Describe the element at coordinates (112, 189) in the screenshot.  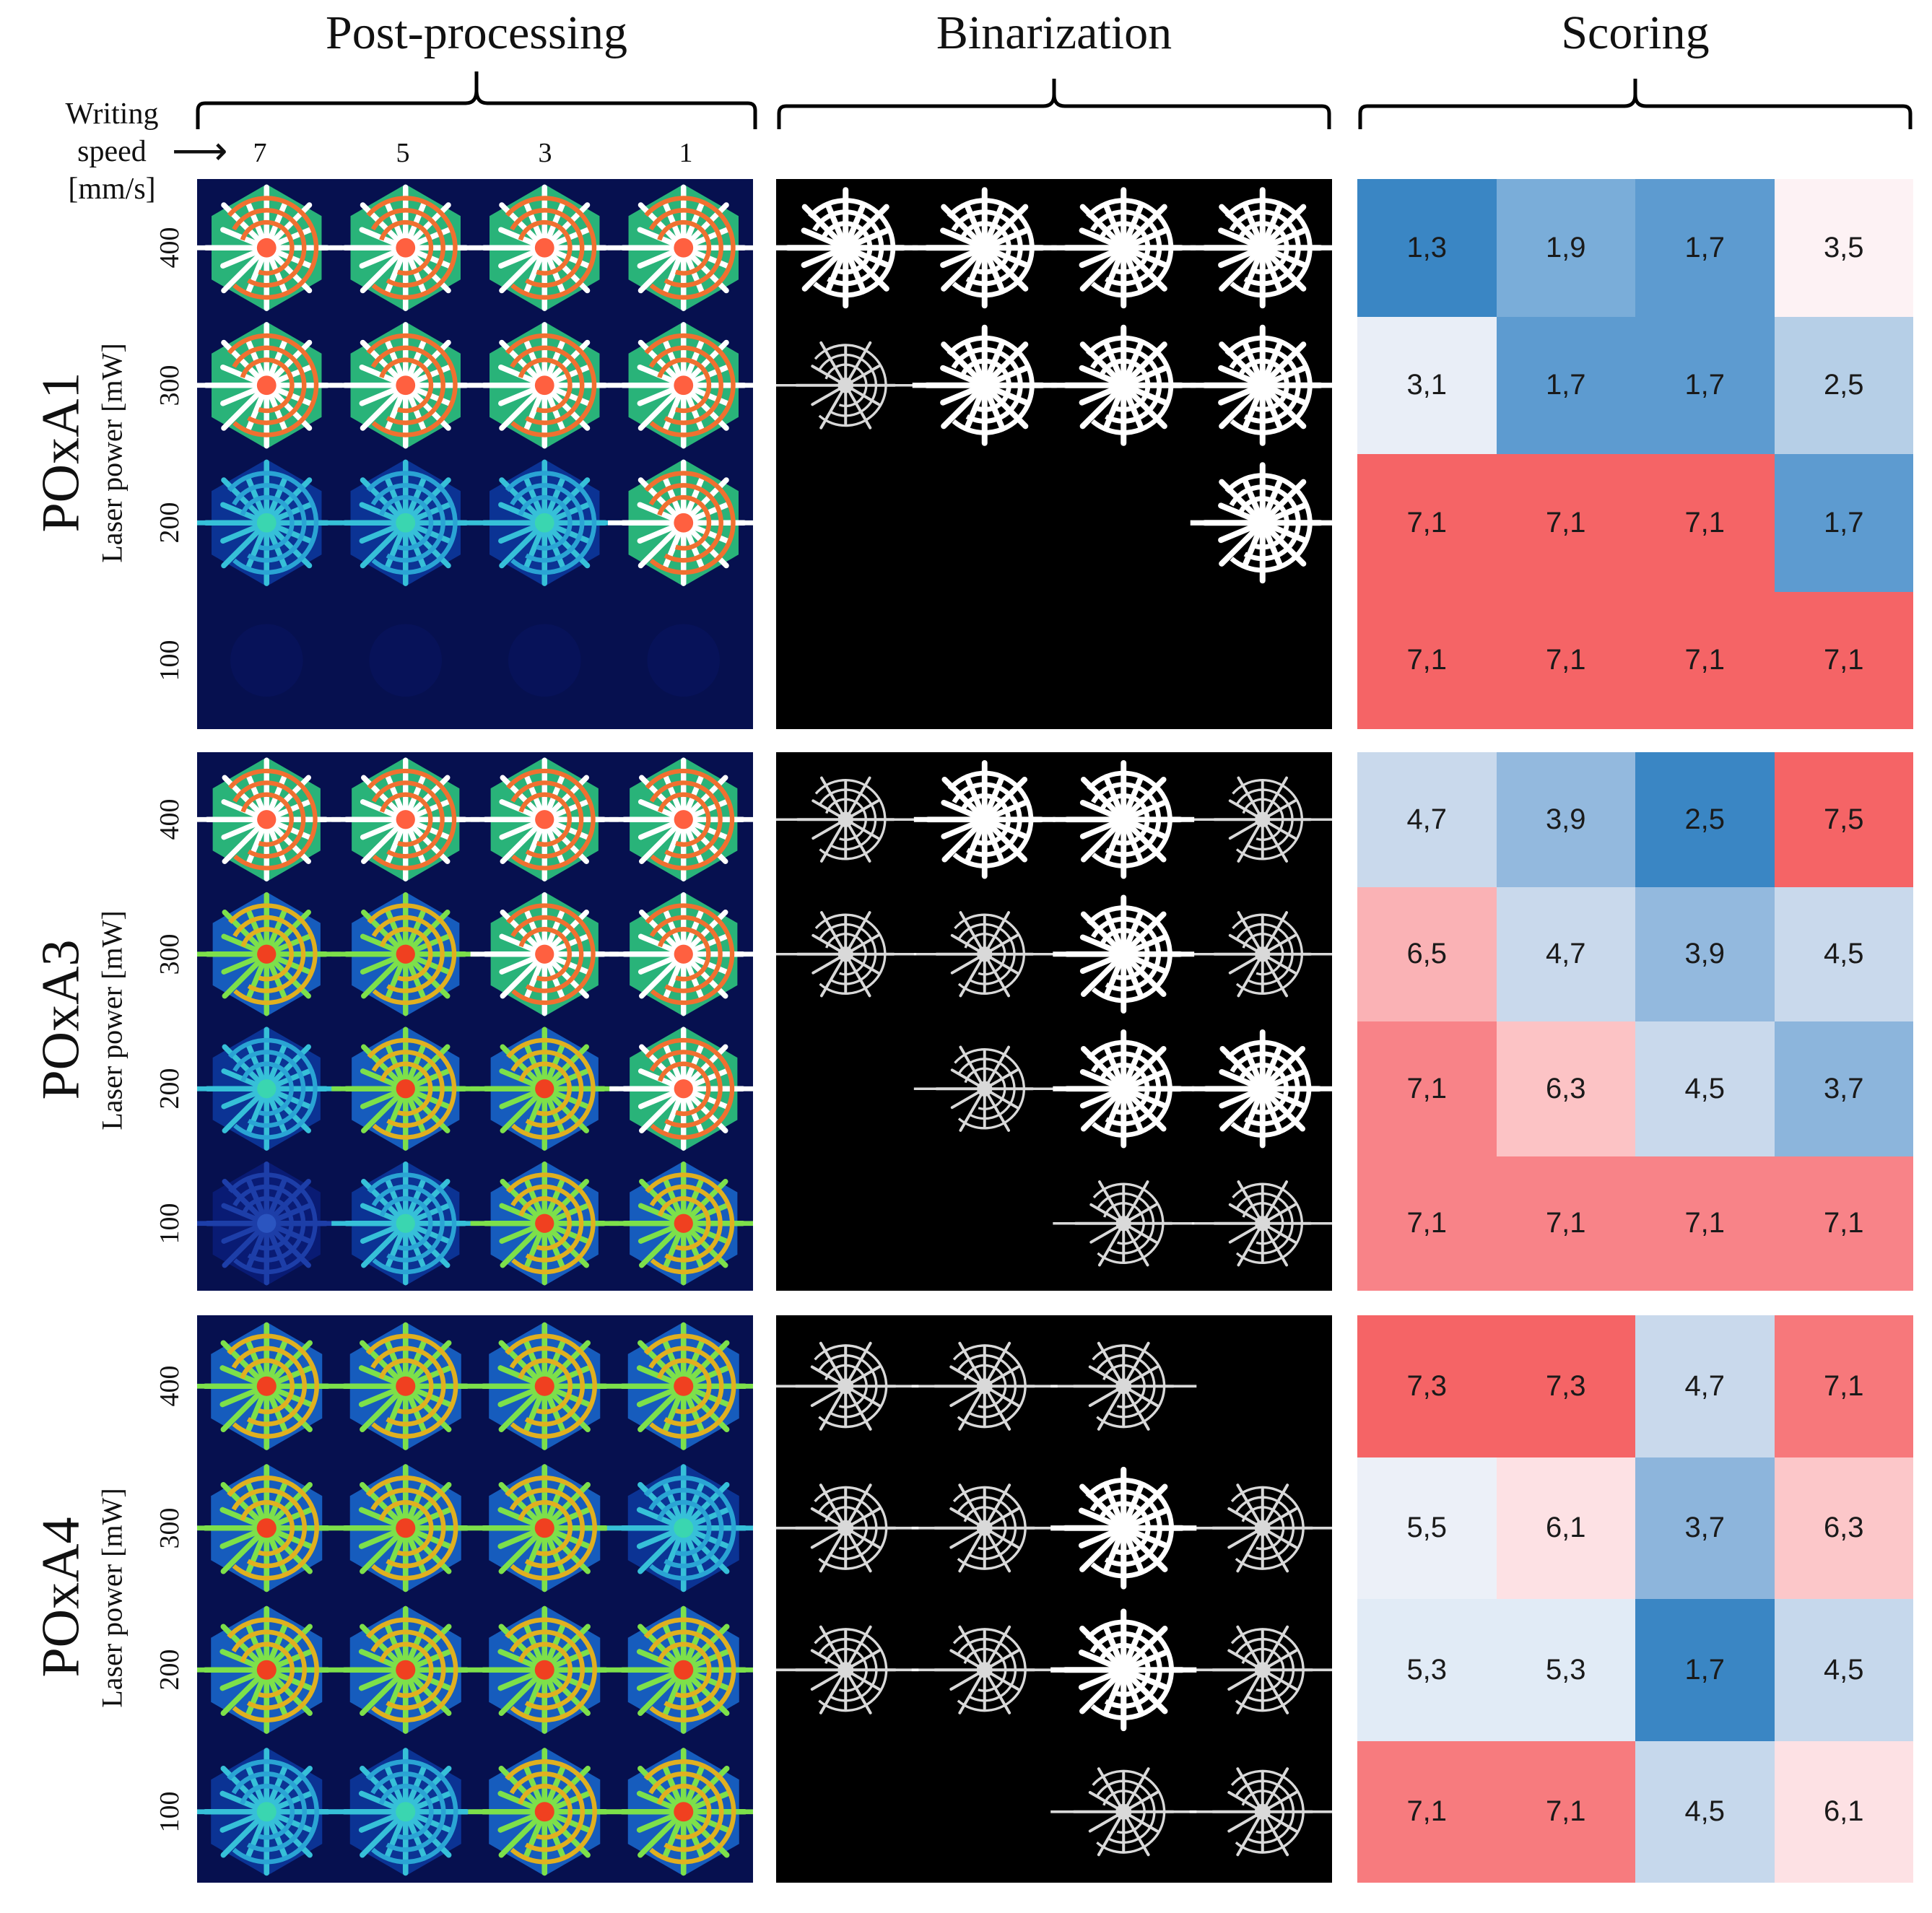
I see `speed-label-line3: [mm/s]` at that location.